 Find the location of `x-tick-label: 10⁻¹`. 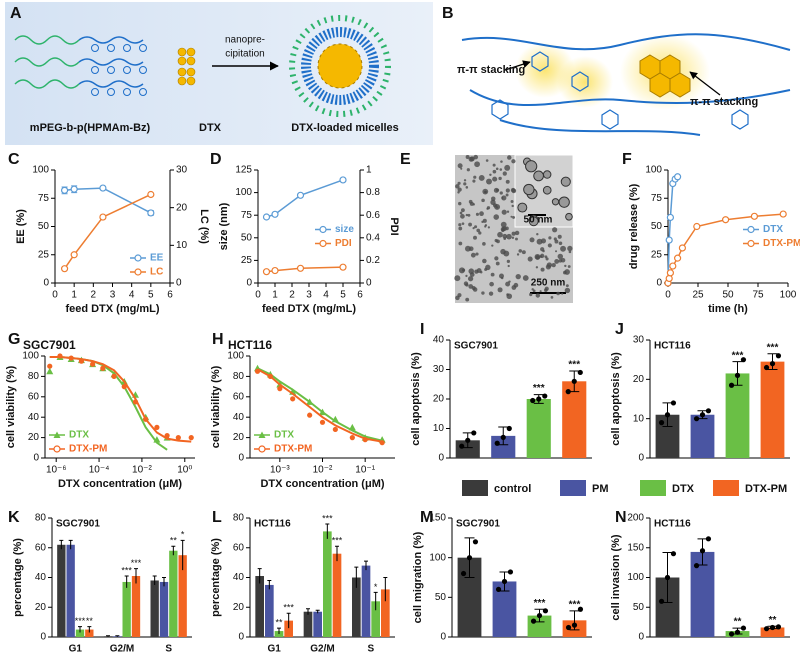

x-tick-label: 10⁻¹ is located at coordinates (365, 470).